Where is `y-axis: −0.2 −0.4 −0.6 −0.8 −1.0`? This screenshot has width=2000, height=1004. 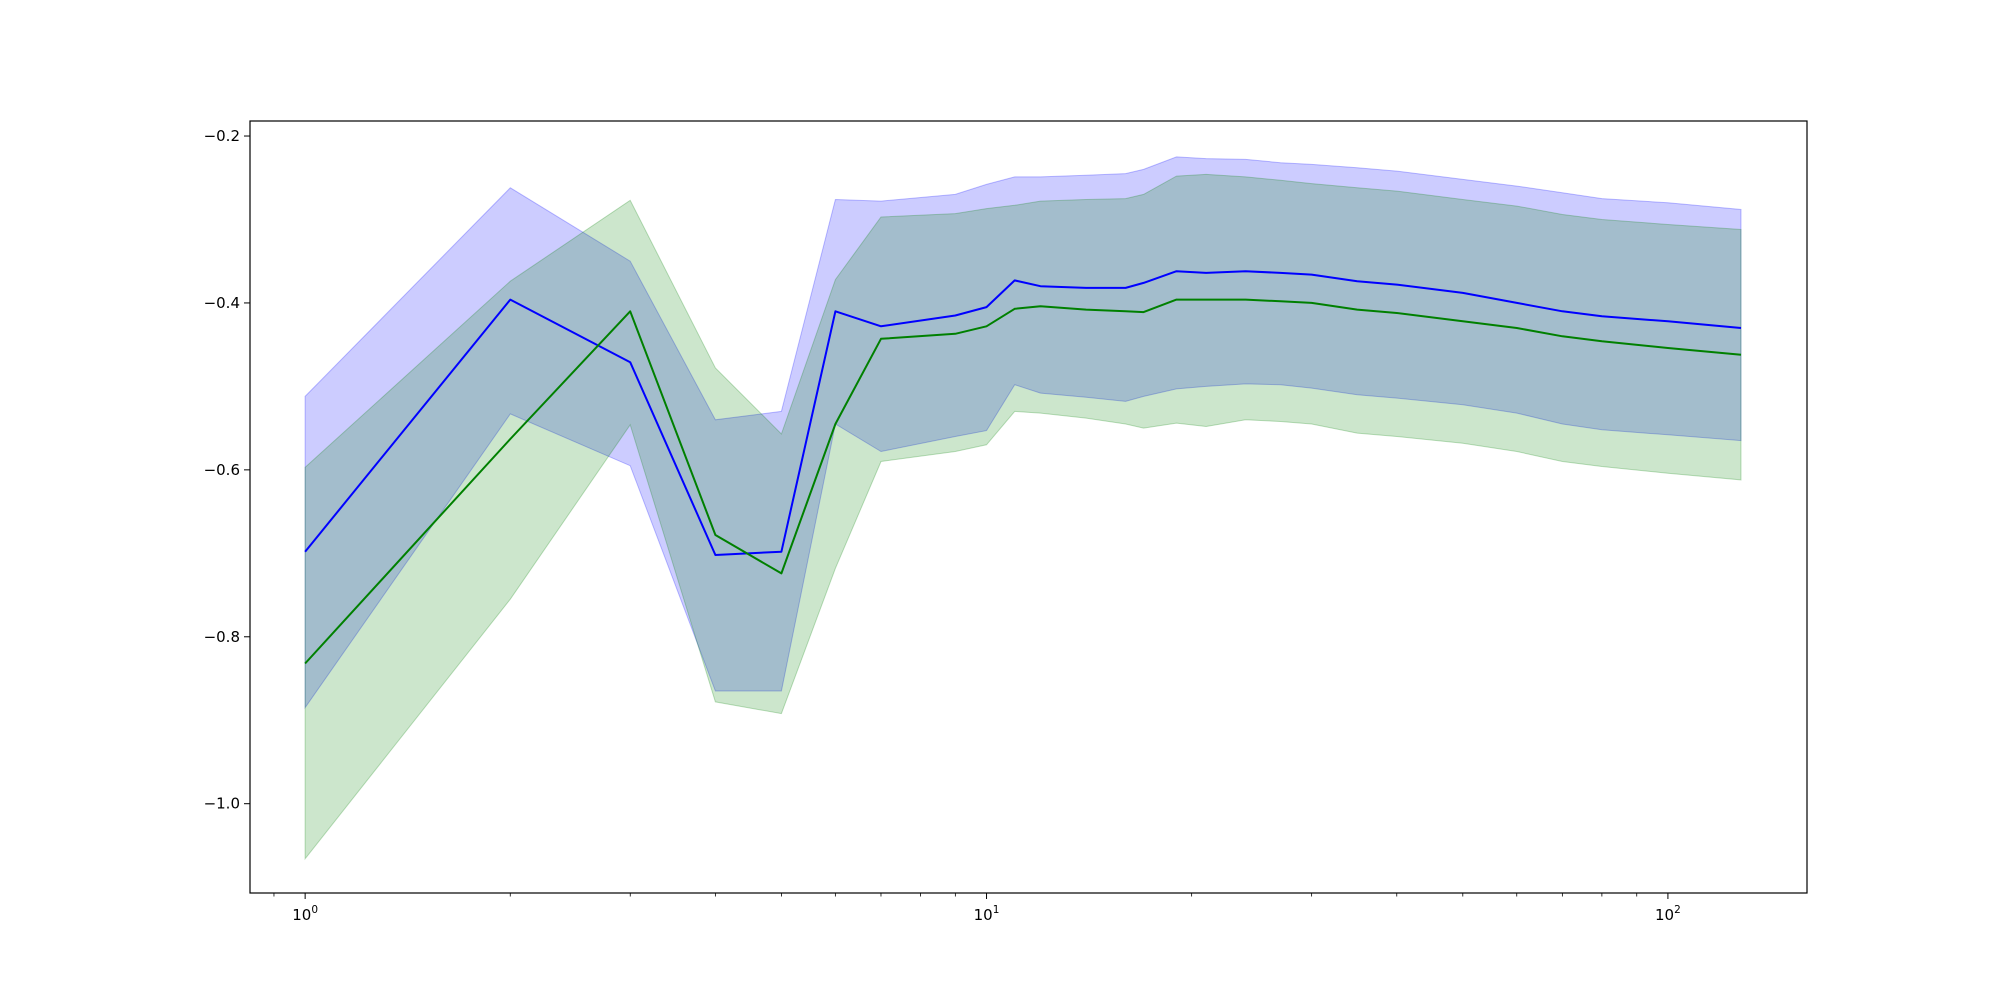 y-axis: −0.2 −0.4 −0.6 −0.8 −1.0 is located at coordinates (227, 470).